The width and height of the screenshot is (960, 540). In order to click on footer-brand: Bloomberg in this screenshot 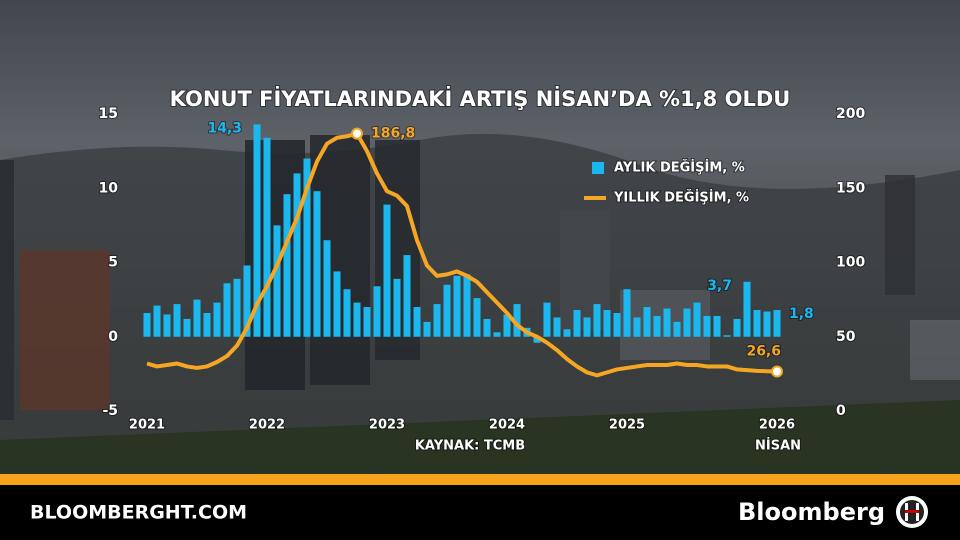, I will do `click(811, 512)`.